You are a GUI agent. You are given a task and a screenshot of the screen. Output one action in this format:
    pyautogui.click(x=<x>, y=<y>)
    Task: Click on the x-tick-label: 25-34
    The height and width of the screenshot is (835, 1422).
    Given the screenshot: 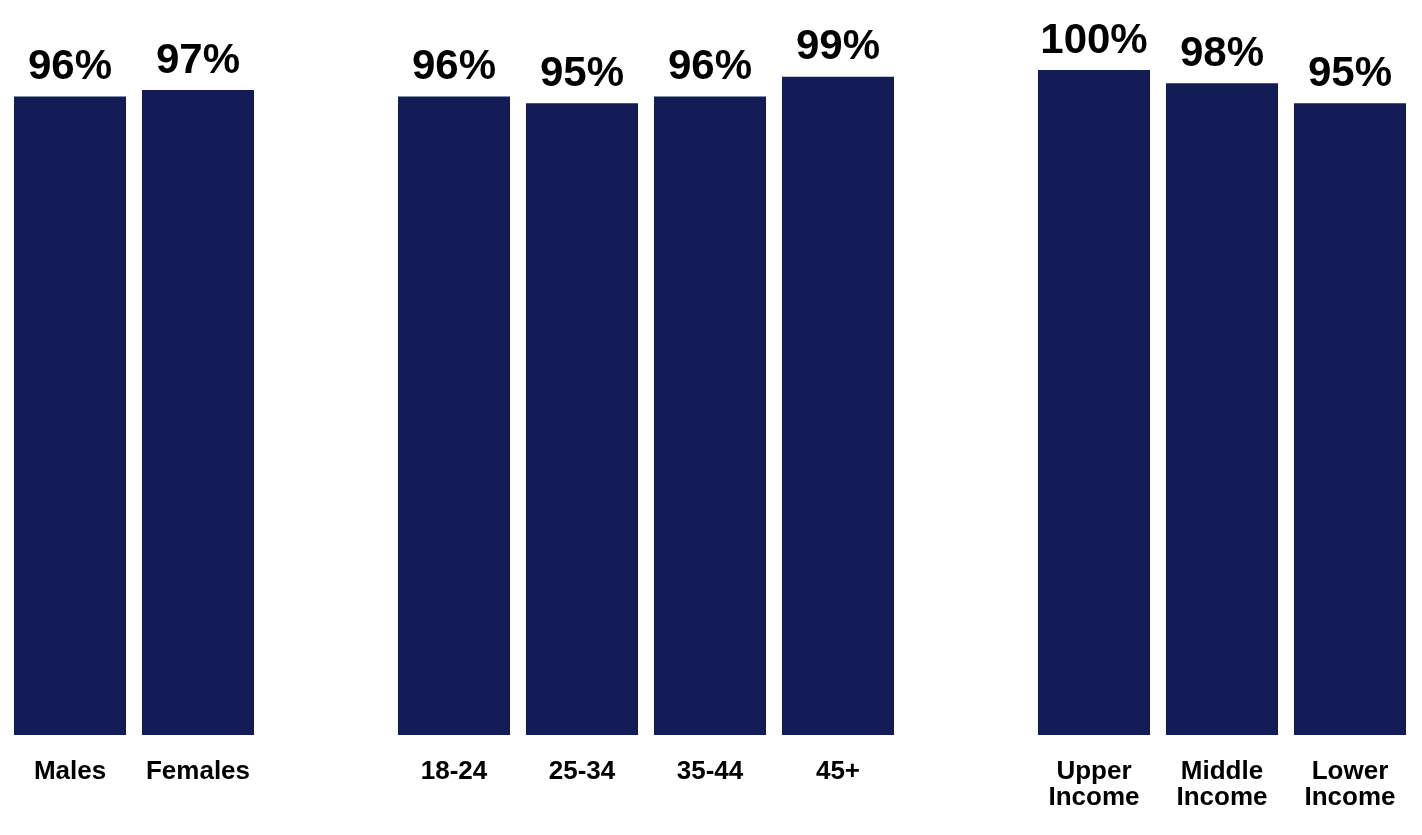 What is the action you would take?
    pyautogui.click(x=582, y=770)
    